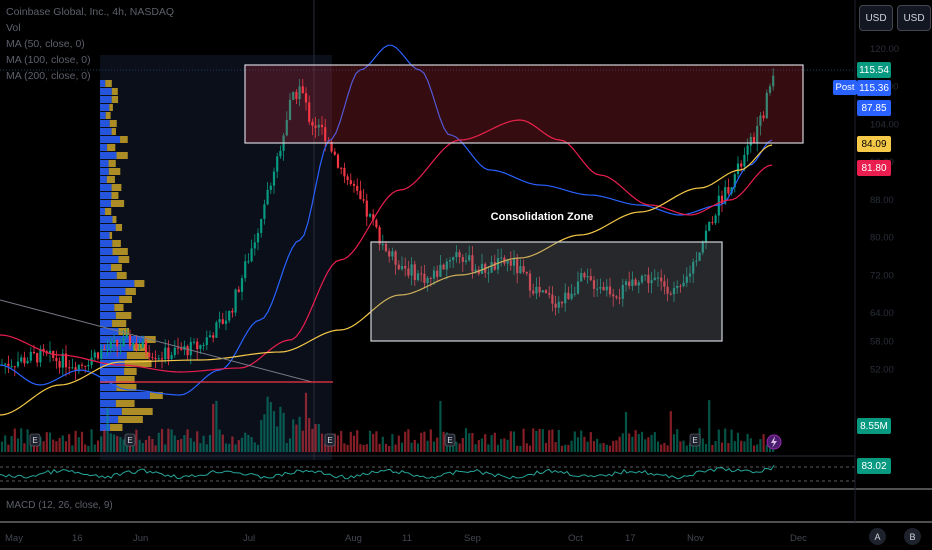  I want to click on button-a: A, so click(877, 536).